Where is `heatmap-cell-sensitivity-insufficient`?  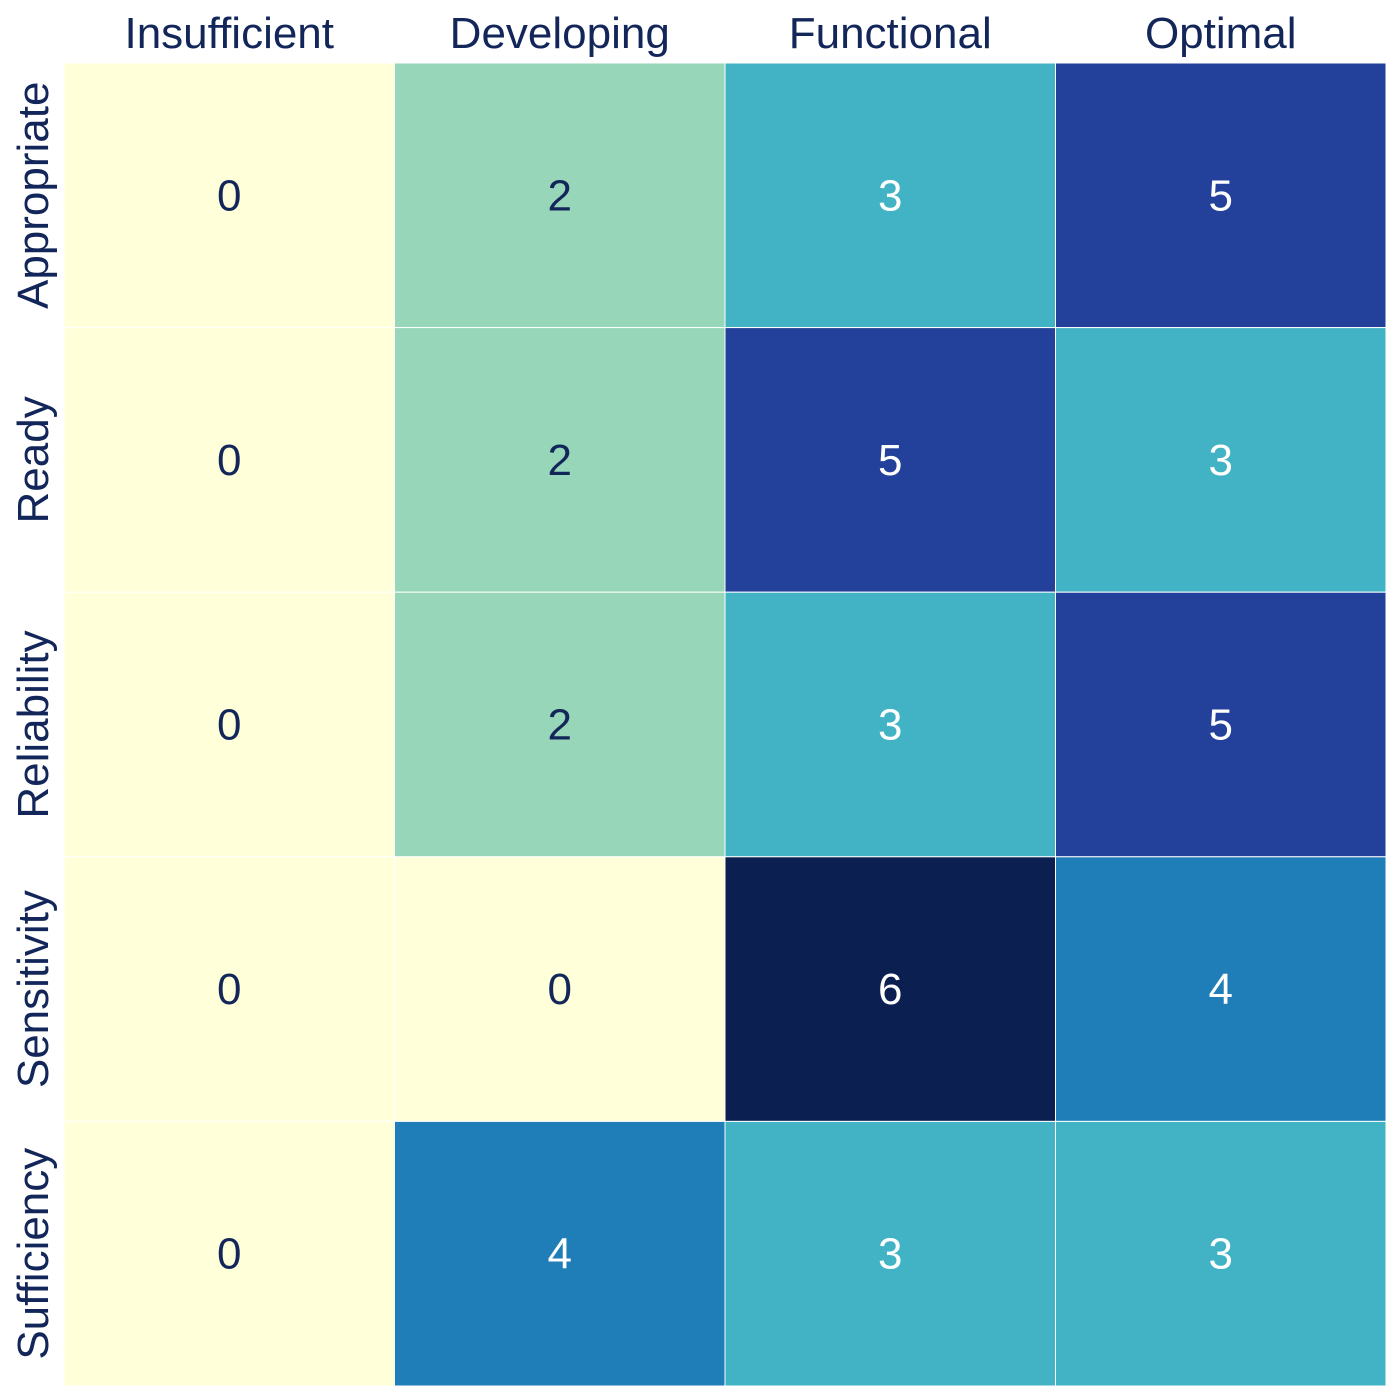
heatmap-cell-sensitivity-insufficient is located at coordinates (229, 989).